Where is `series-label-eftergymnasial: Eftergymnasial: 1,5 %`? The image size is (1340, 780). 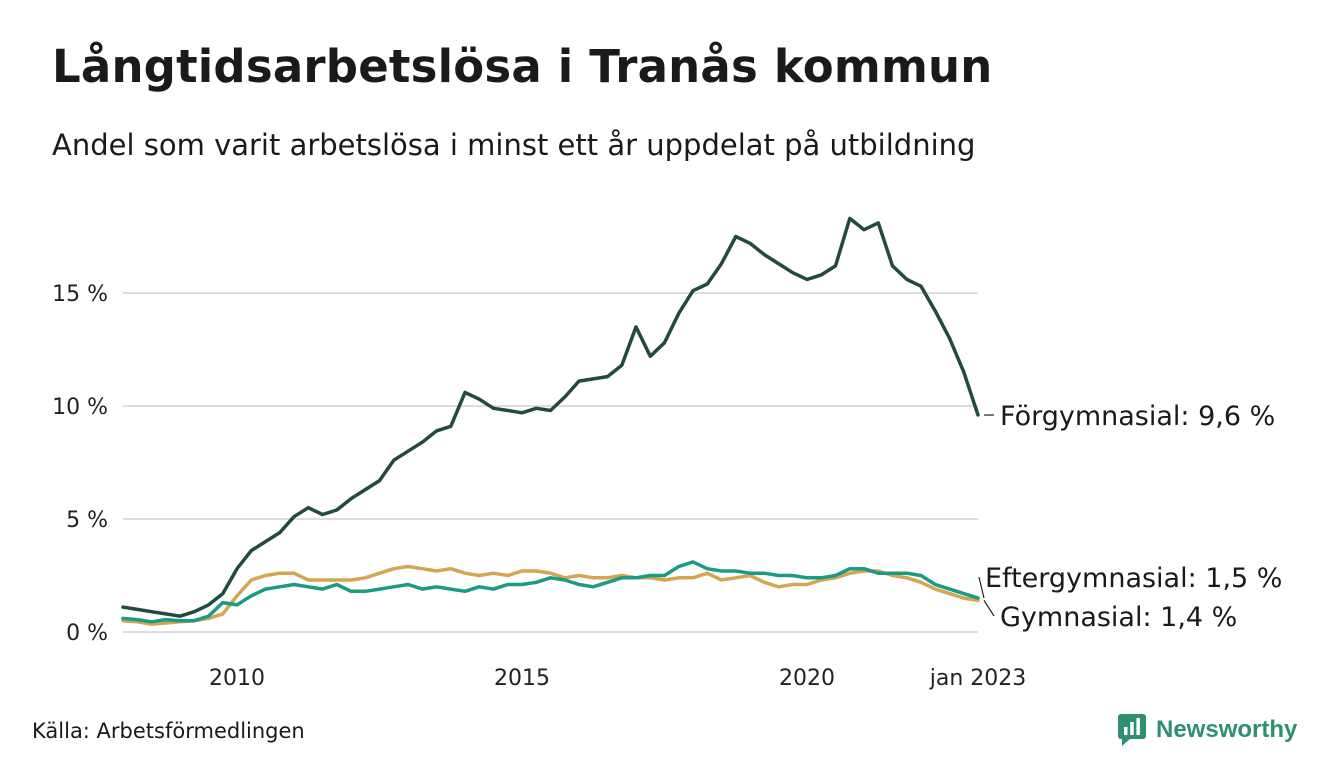 series-label-eftergymnasial: Eftergymnasial: 1,5 % is located at coordinates (1133, 578).